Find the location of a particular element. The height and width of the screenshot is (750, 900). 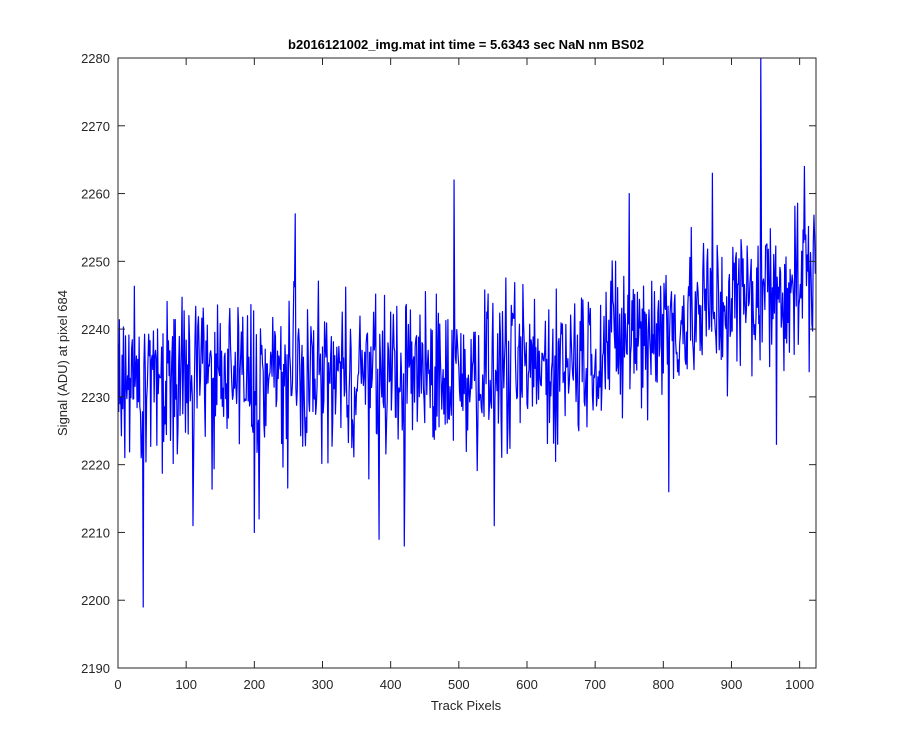

x-tick-label: 0 is located at coordinates (117, 684).